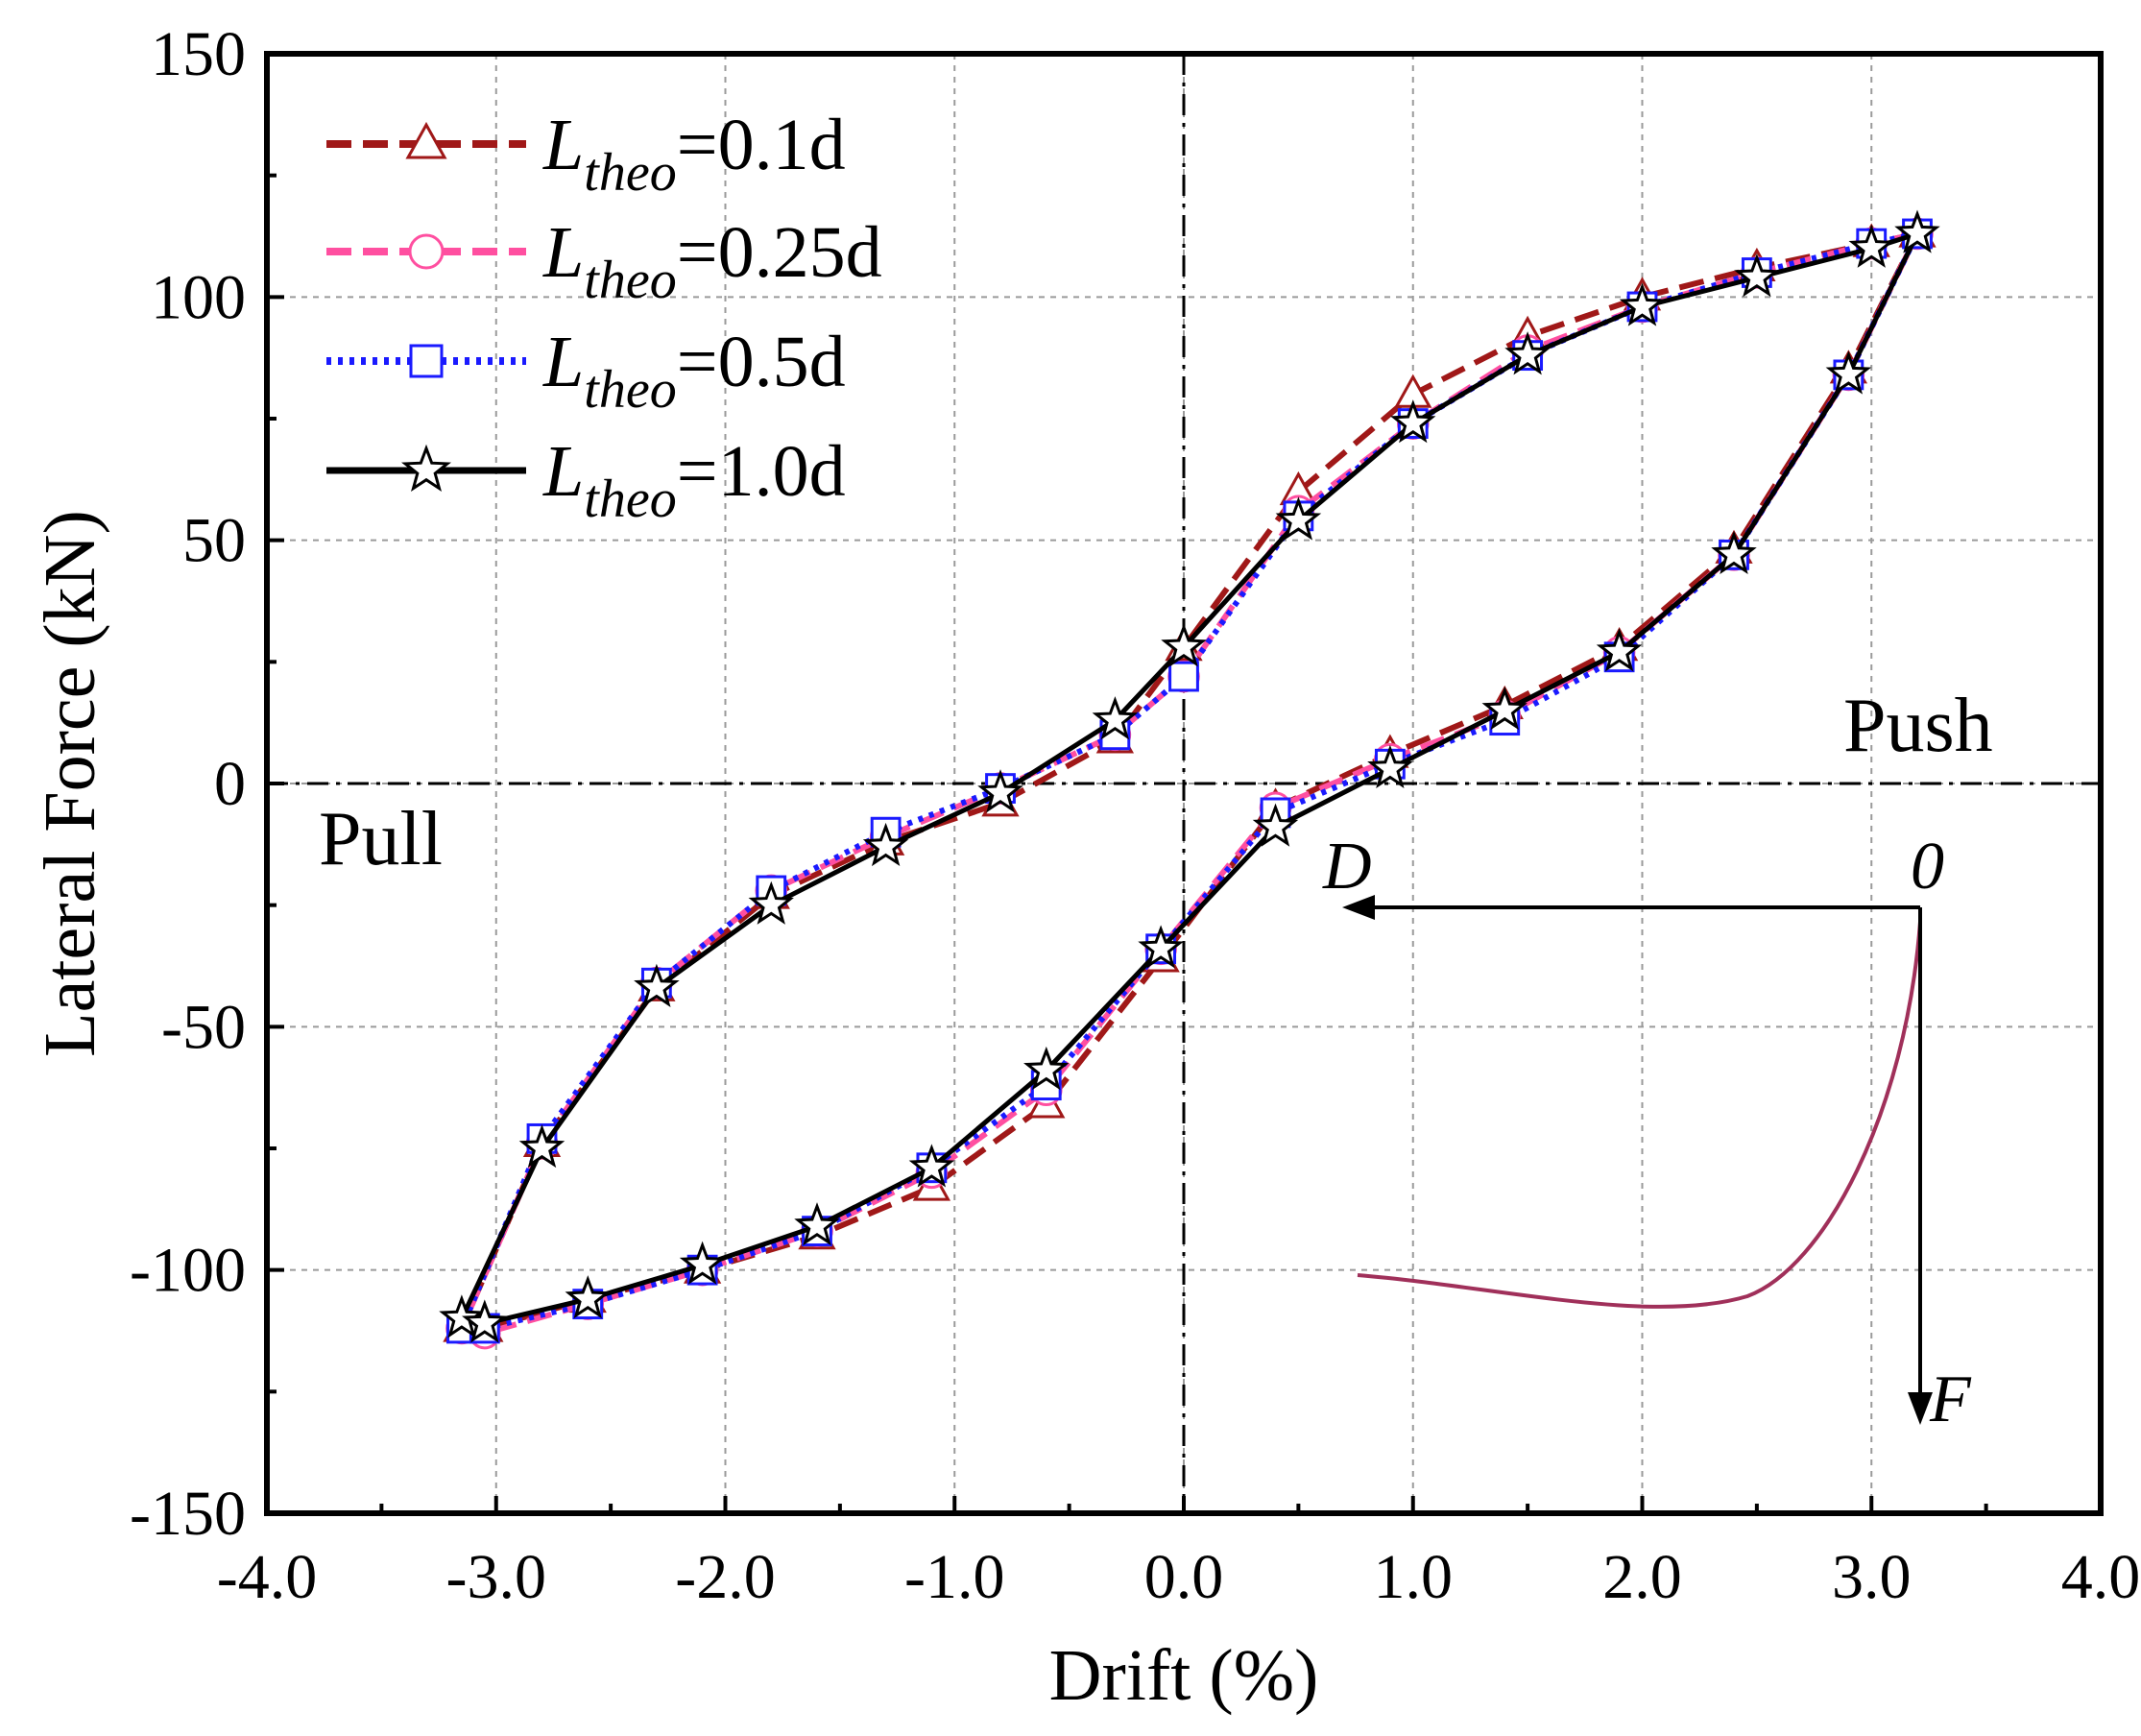  I want to click on inset-f-arrowhead, so click(1921, 1408).